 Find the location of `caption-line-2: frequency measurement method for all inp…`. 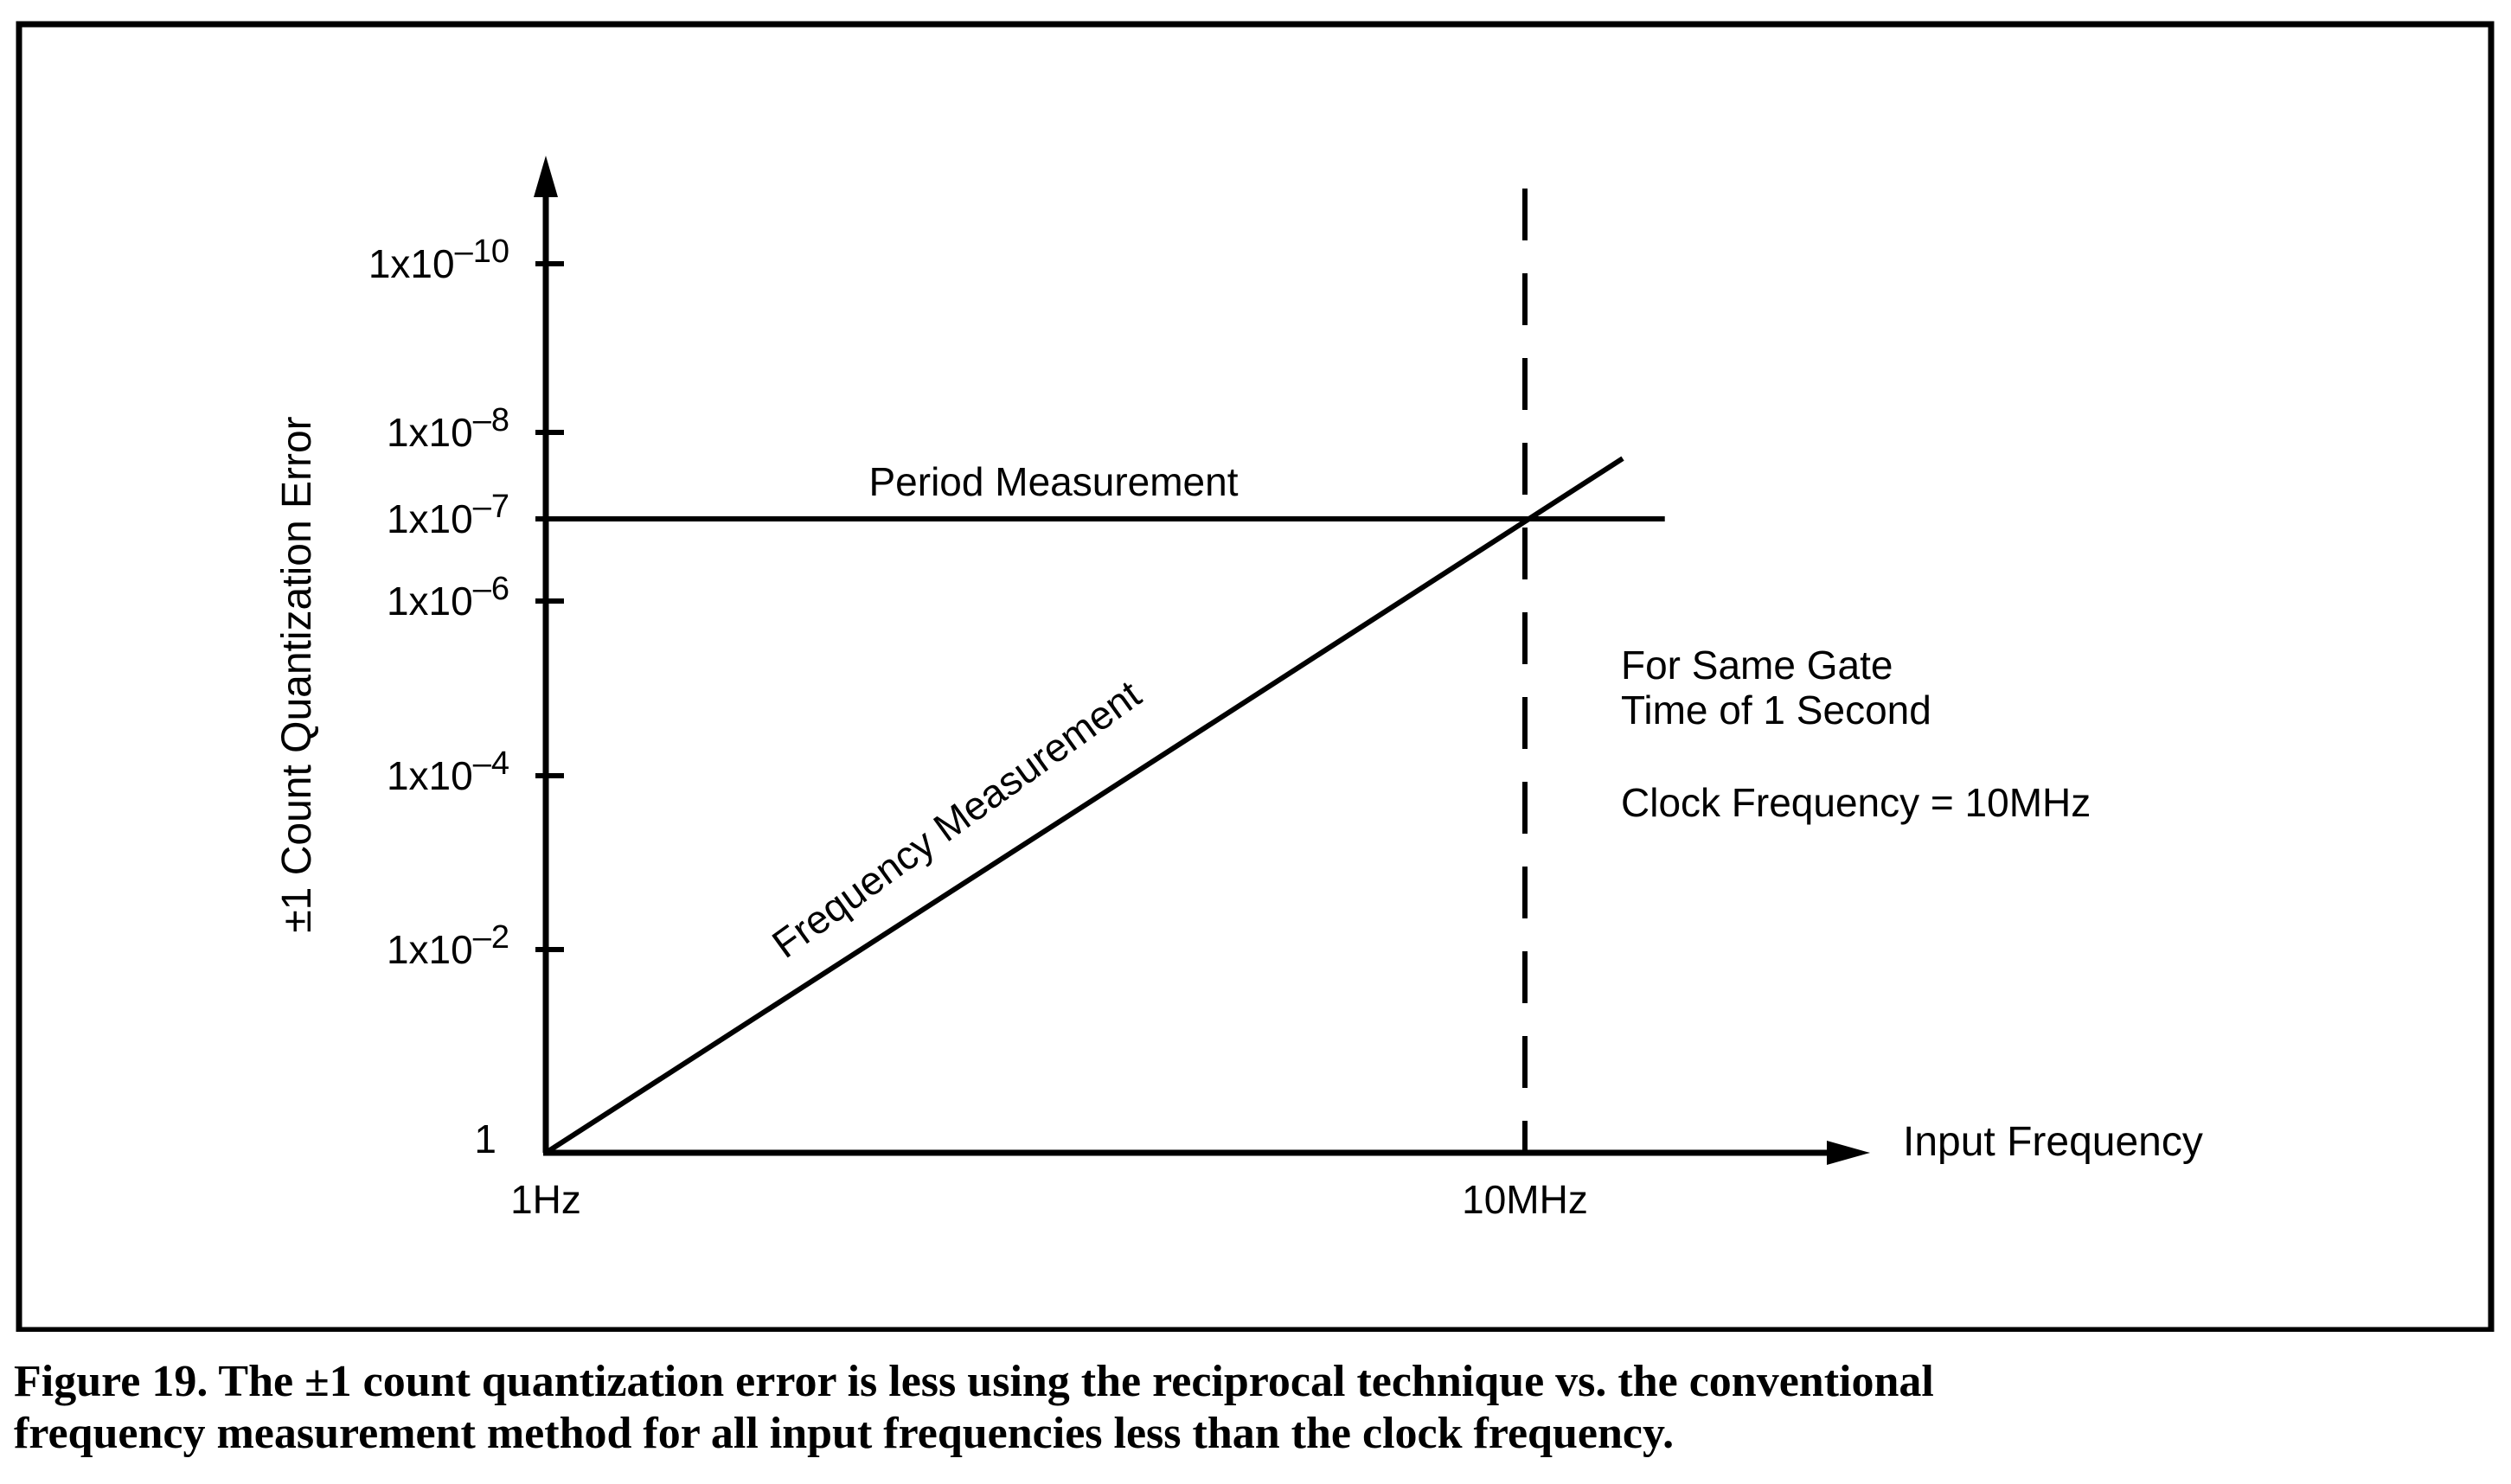

caption-line-2: frequency measurement method for all inp… is located at coordinates (844, 1434).